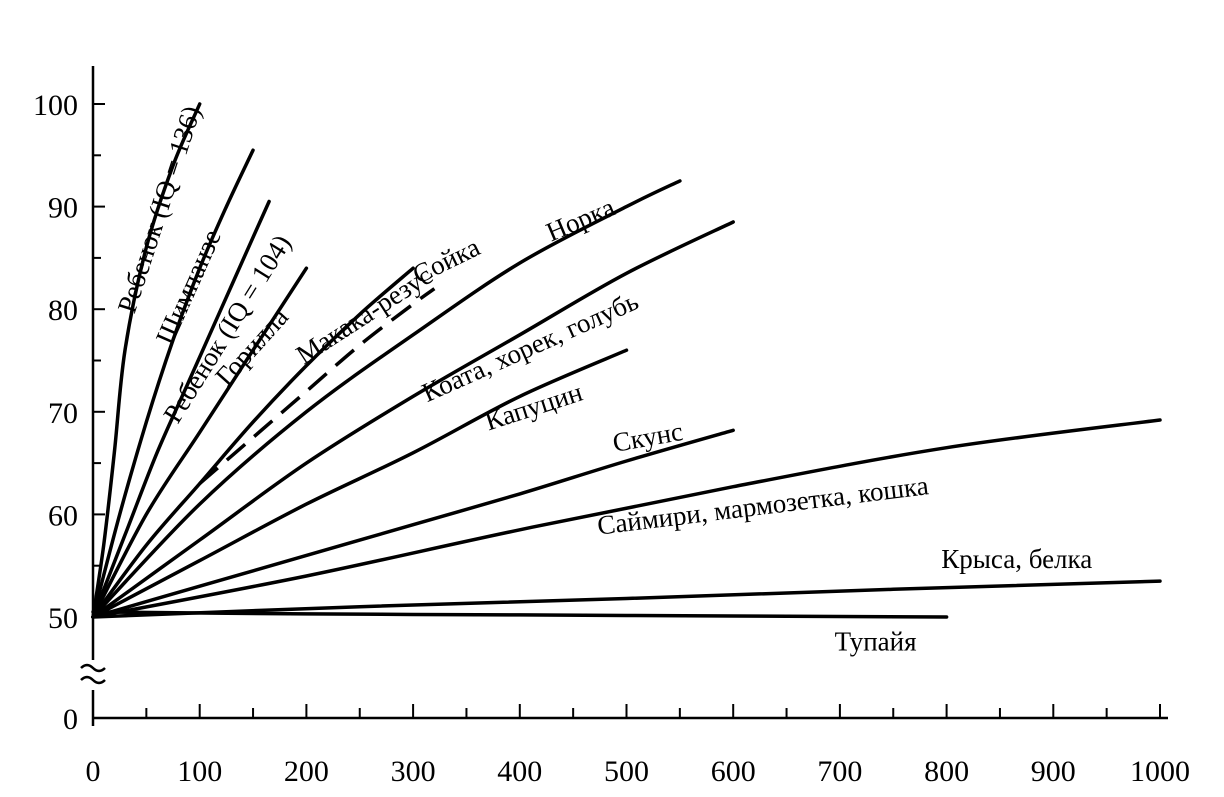  I want to click on x-tick-label: 400, so click(519, 771).